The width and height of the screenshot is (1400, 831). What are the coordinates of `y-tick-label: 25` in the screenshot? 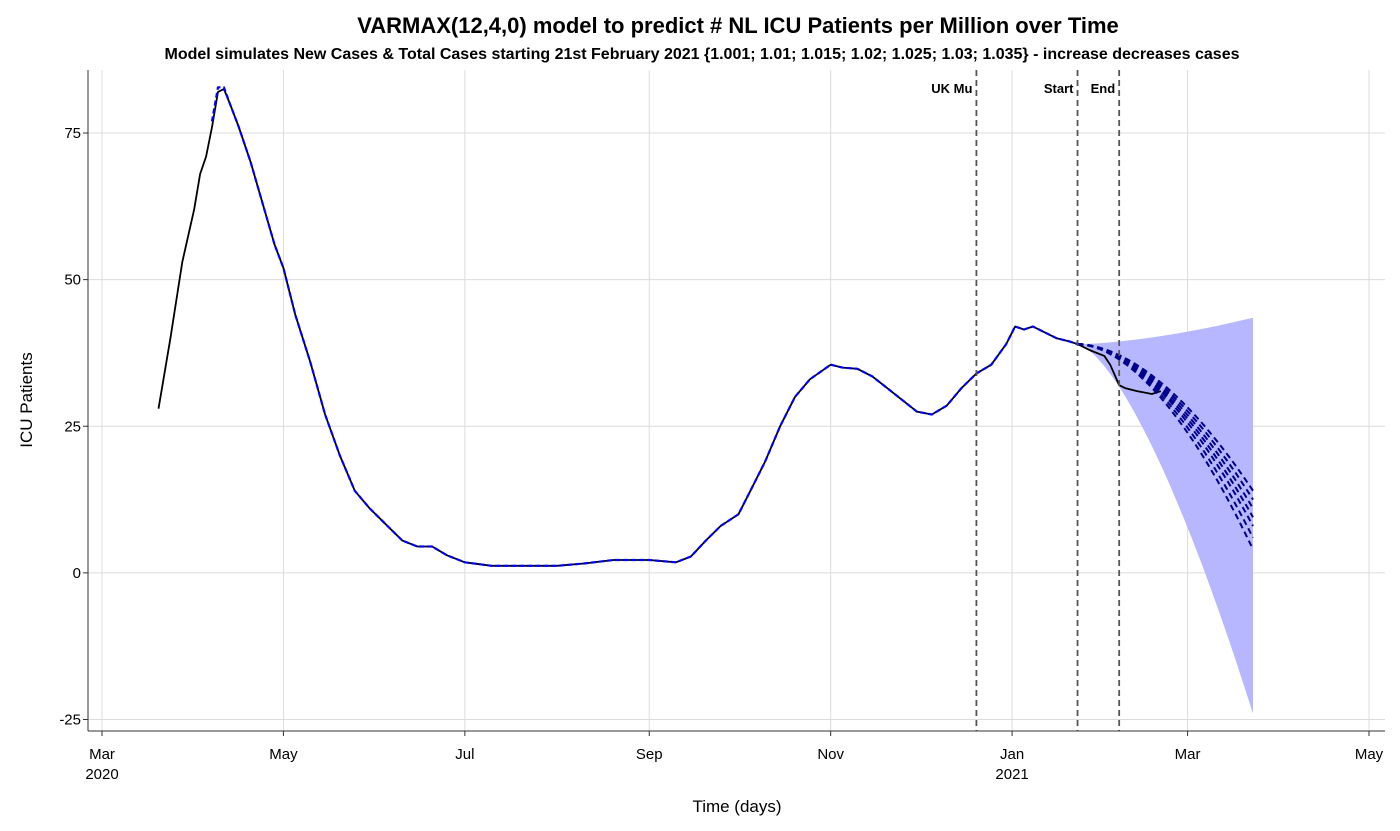 It's located at (72, 426).